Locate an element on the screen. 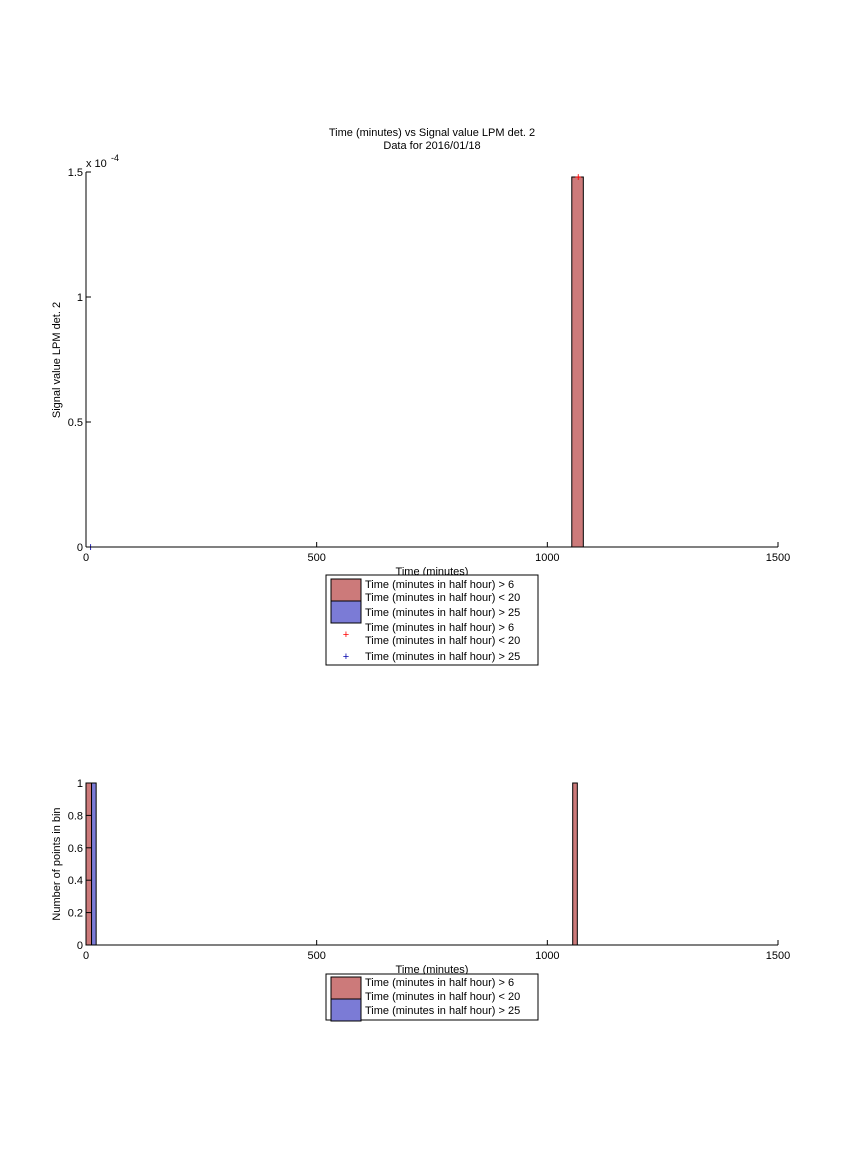 This screenshot has width=864, height=1152. y-tick-label: 0.6 is located at coordinates (75, 849).